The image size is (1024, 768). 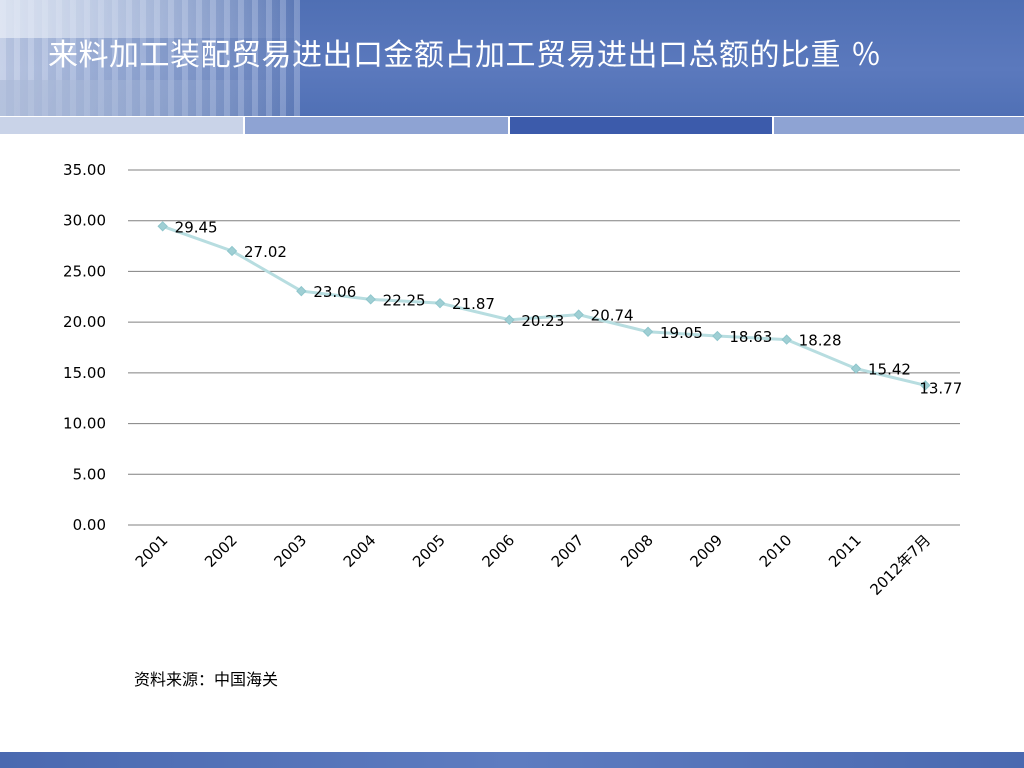 I want to click on data-source-note: 资料来源：中国海关, so click(x=206, y=679).